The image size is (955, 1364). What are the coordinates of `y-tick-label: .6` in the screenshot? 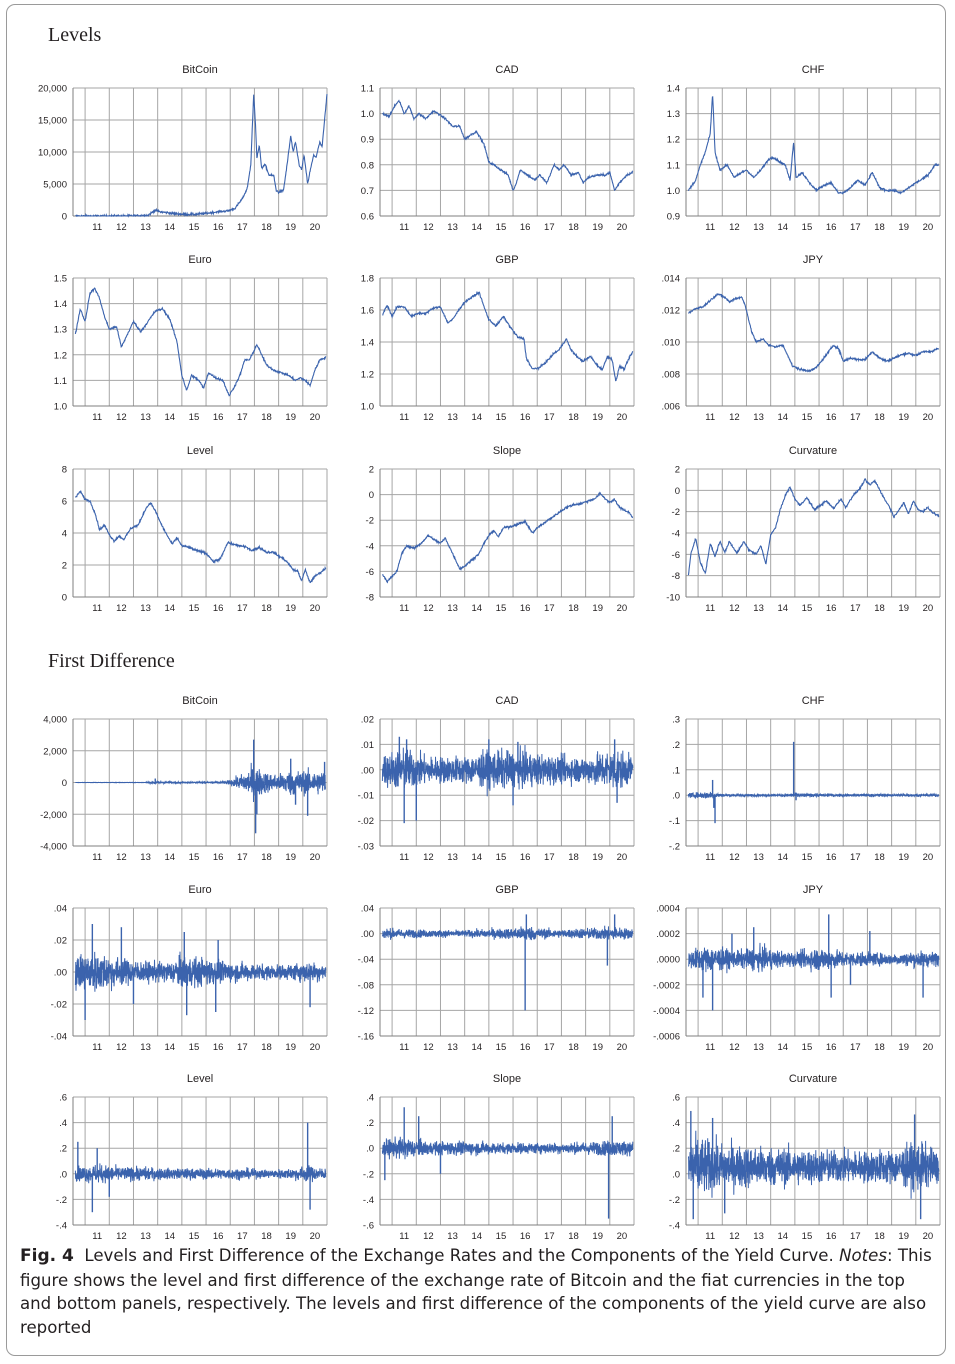 It's located at (63, 1098).